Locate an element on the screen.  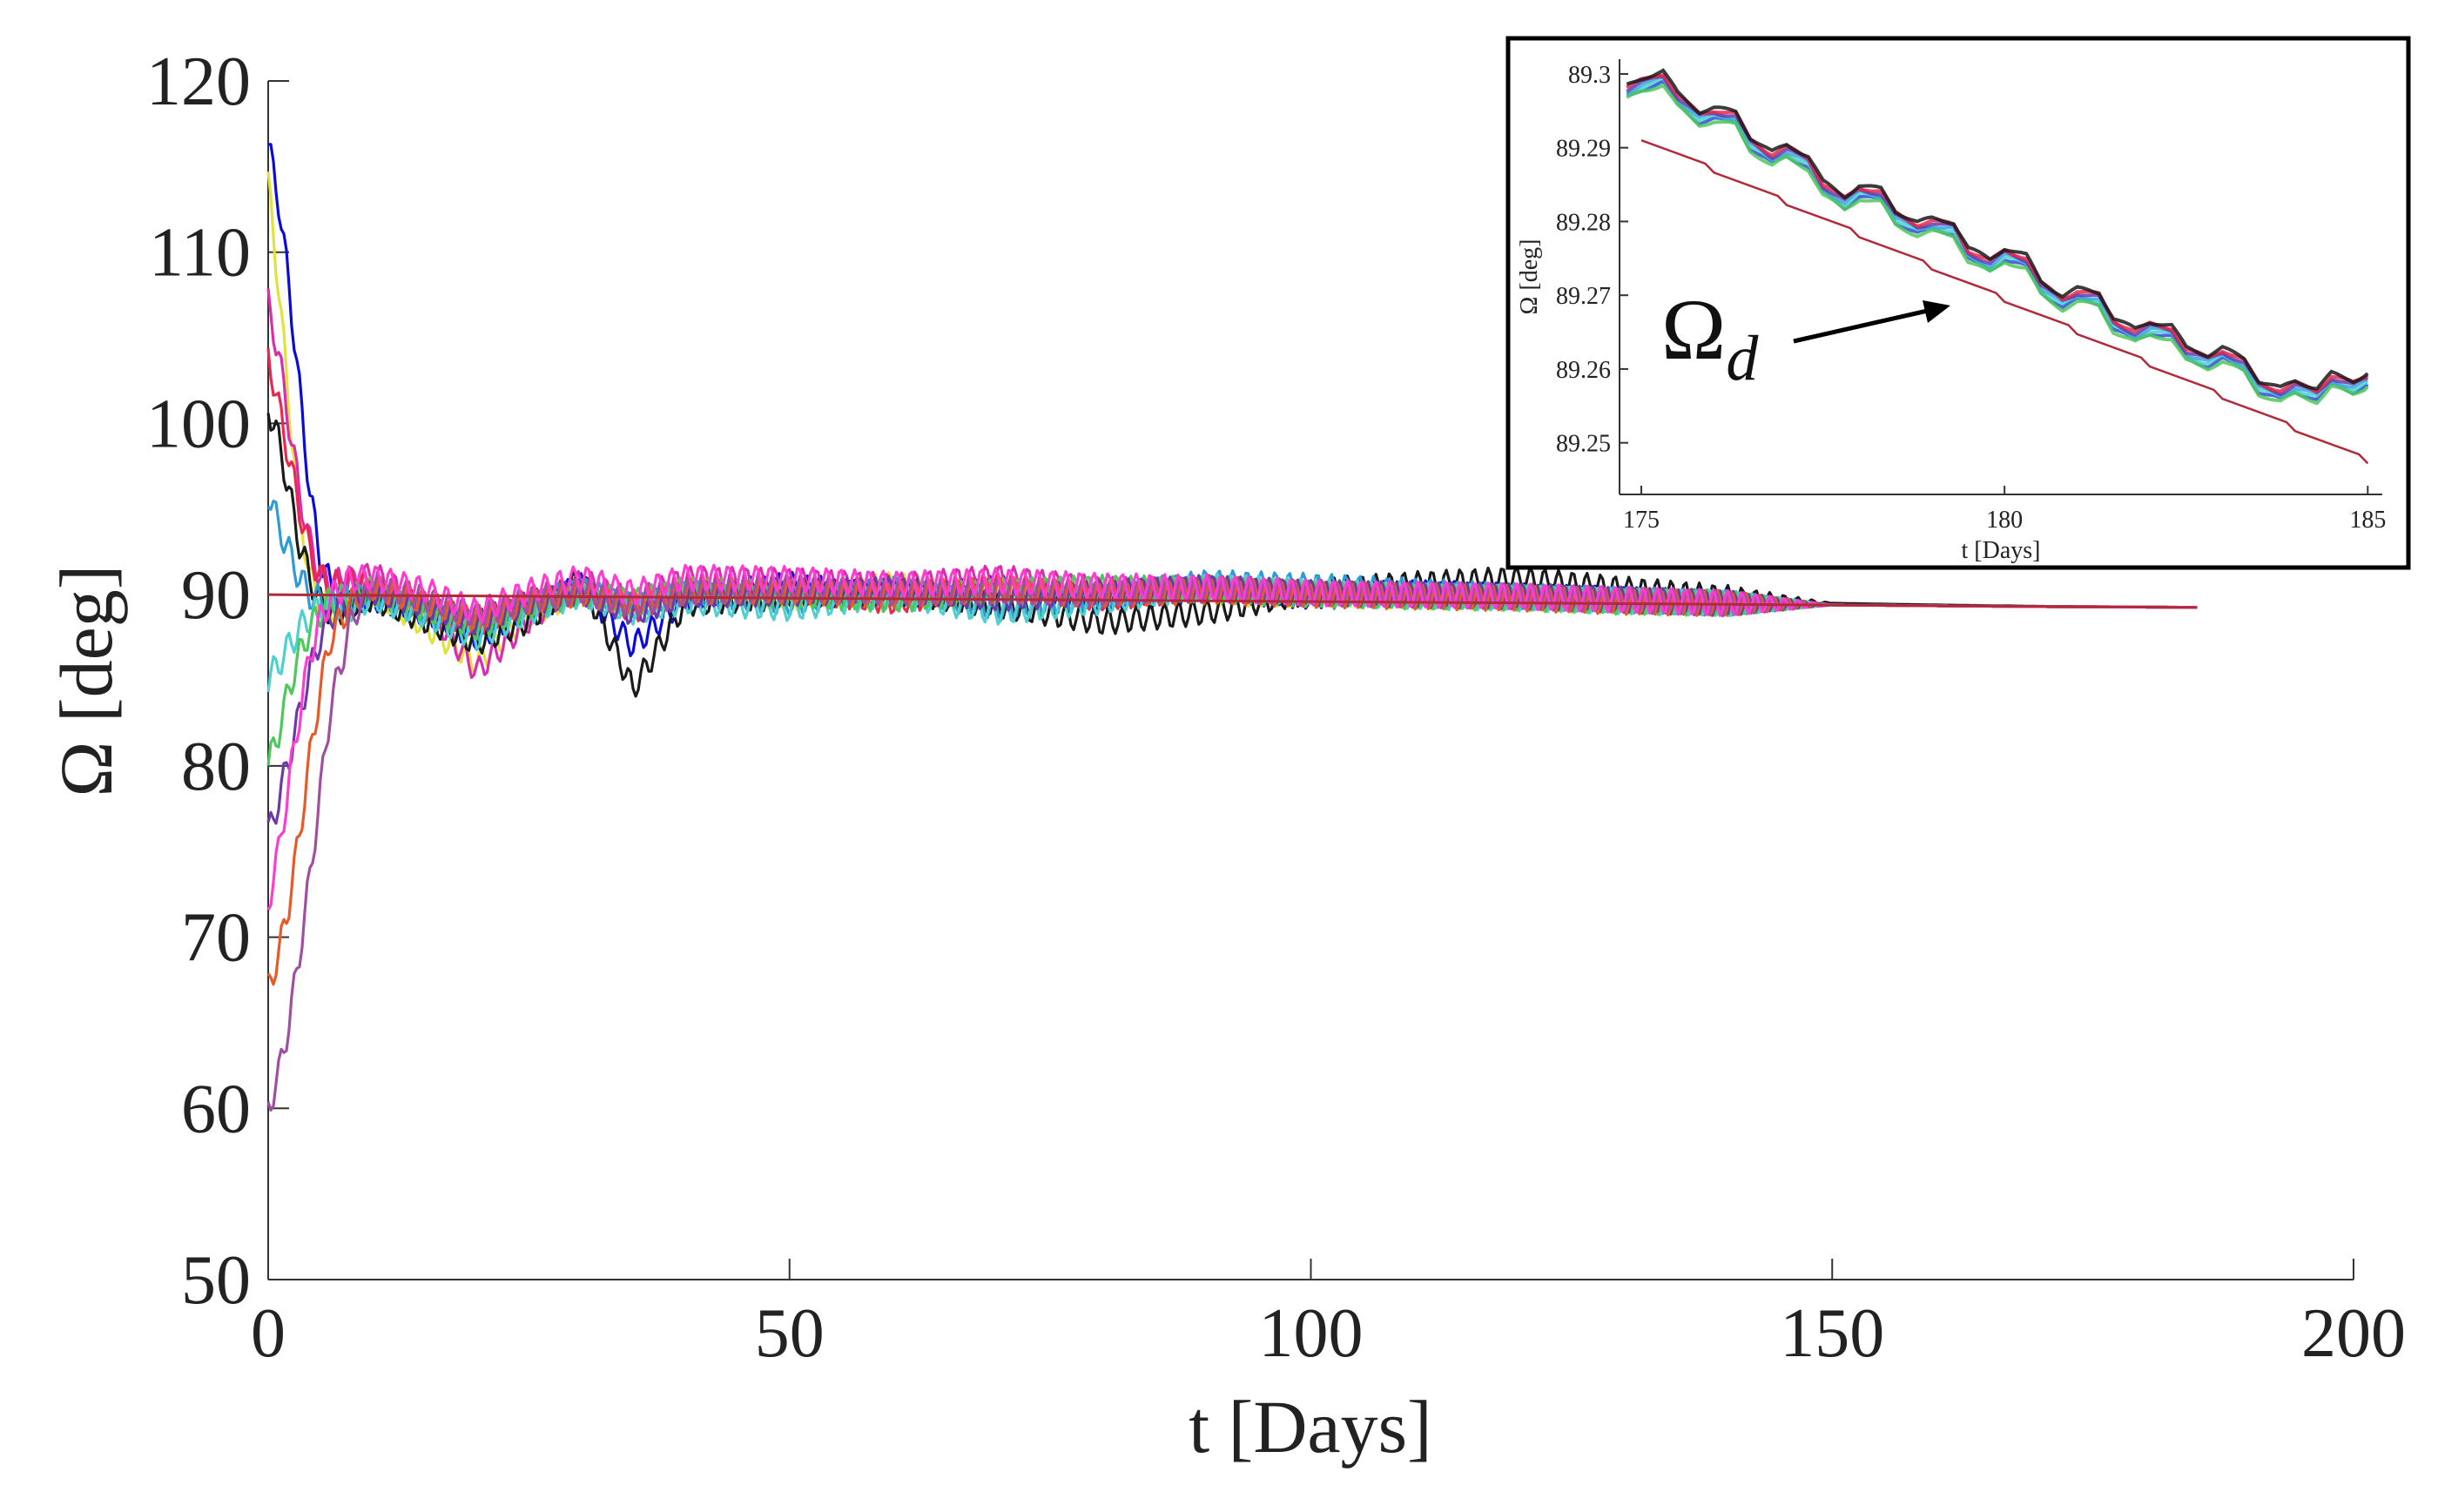
main-y-ticks: 50 60 70 80 90 100 110 120 is located at coordinates (218, 681).